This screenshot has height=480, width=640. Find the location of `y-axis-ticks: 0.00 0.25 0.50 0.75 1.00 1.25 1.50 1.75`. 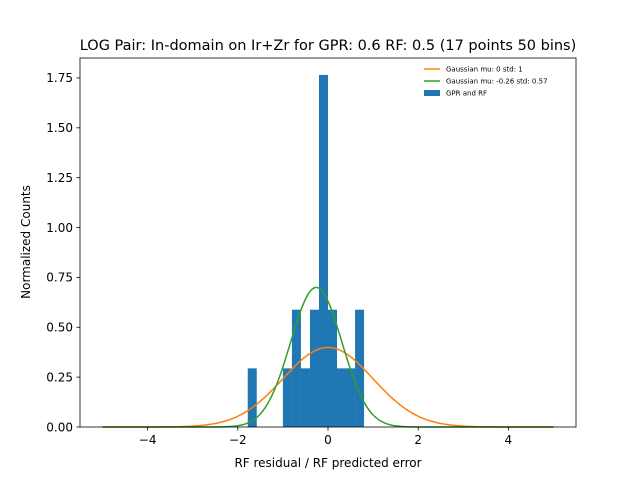

y-axis-ticks: 0.00 0.25 0.50 0.75 1.00 1.25 1.50 1.75 is located at coordinates (63, 252).